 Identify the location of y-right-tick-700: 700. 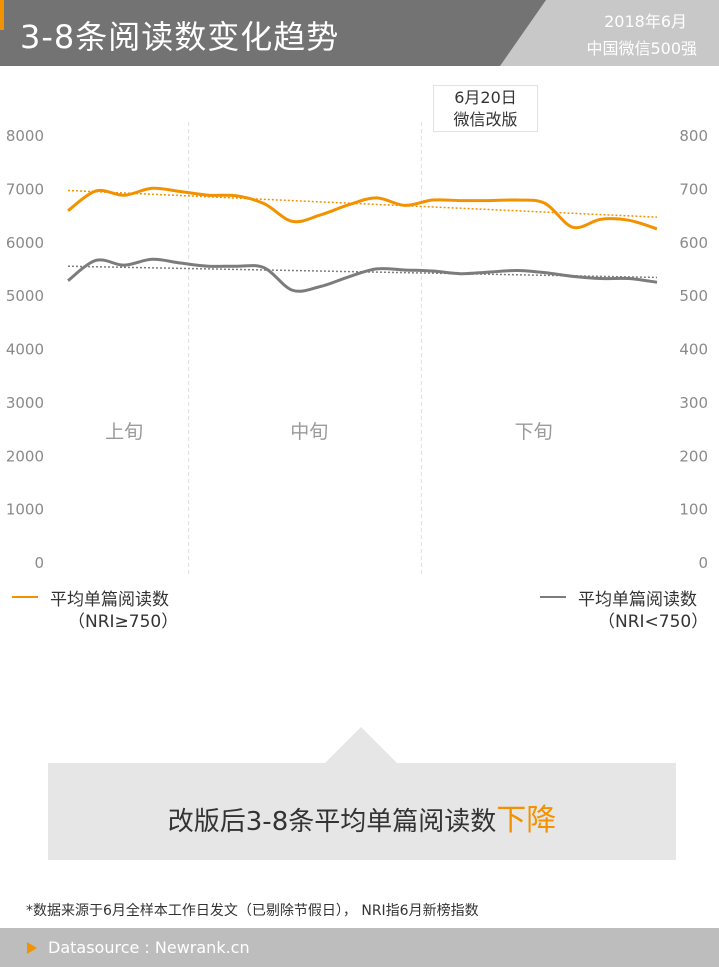
(693, 189).